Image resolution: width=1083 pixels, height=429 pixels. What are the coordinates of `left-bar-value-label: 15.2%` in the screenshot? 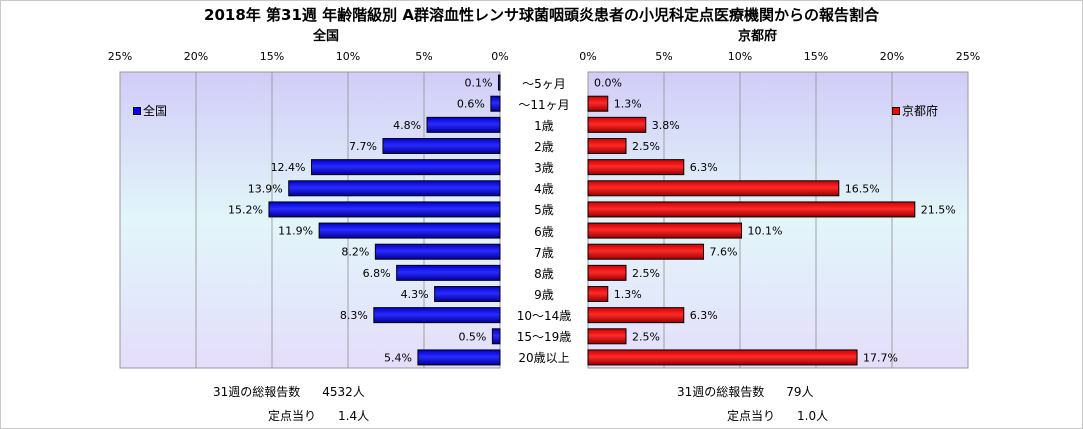 It's located at (245, 209).